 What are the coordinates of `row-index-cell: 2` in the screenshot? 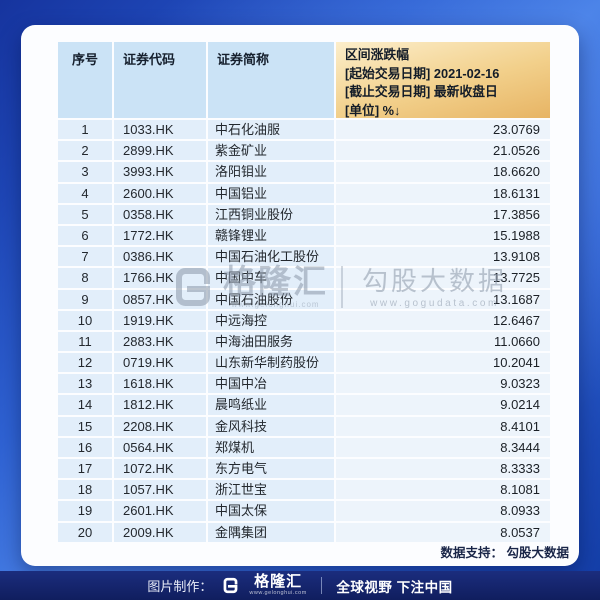 It's located at (85, 151).